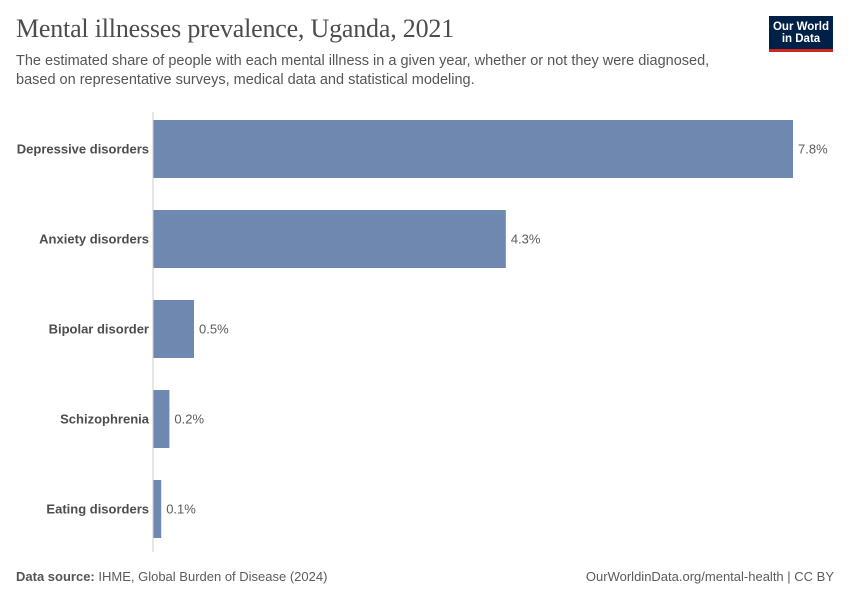 This screenshot has width=850, height=600. I want to click on bar-depressive-disorders, so click(473, 149).